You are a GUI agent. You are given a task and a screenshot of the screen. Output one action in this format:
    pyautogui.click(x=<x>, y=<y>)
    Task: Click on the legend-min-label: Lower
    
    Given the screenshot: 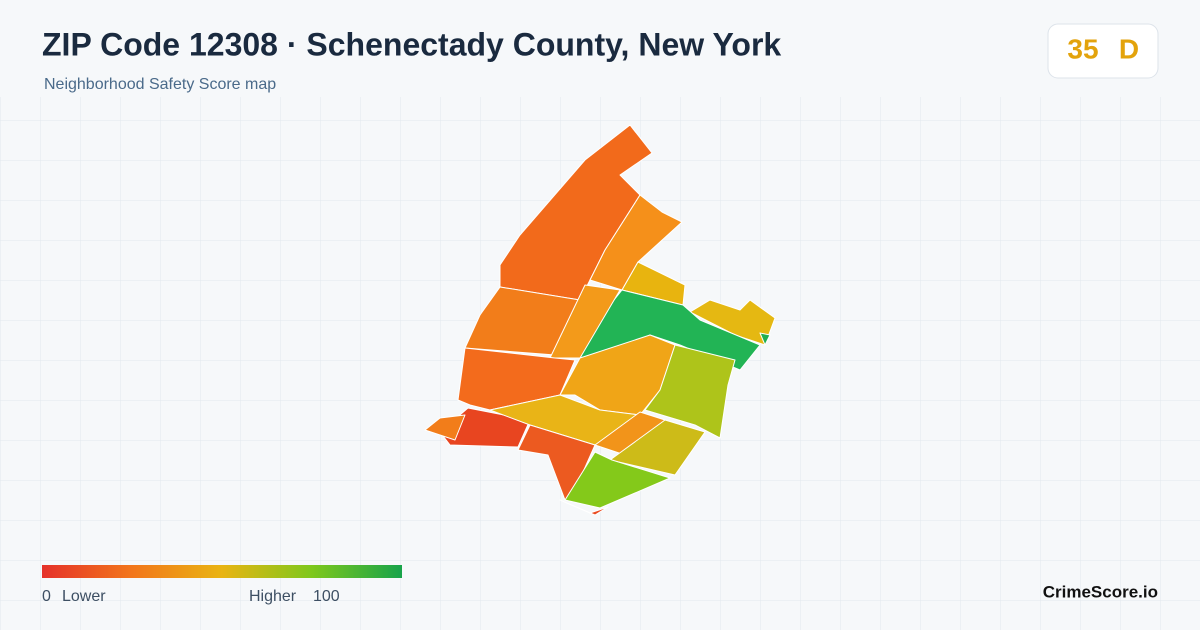 What is the action you would take?
    pyautogui.click(x=84, y=596)
    